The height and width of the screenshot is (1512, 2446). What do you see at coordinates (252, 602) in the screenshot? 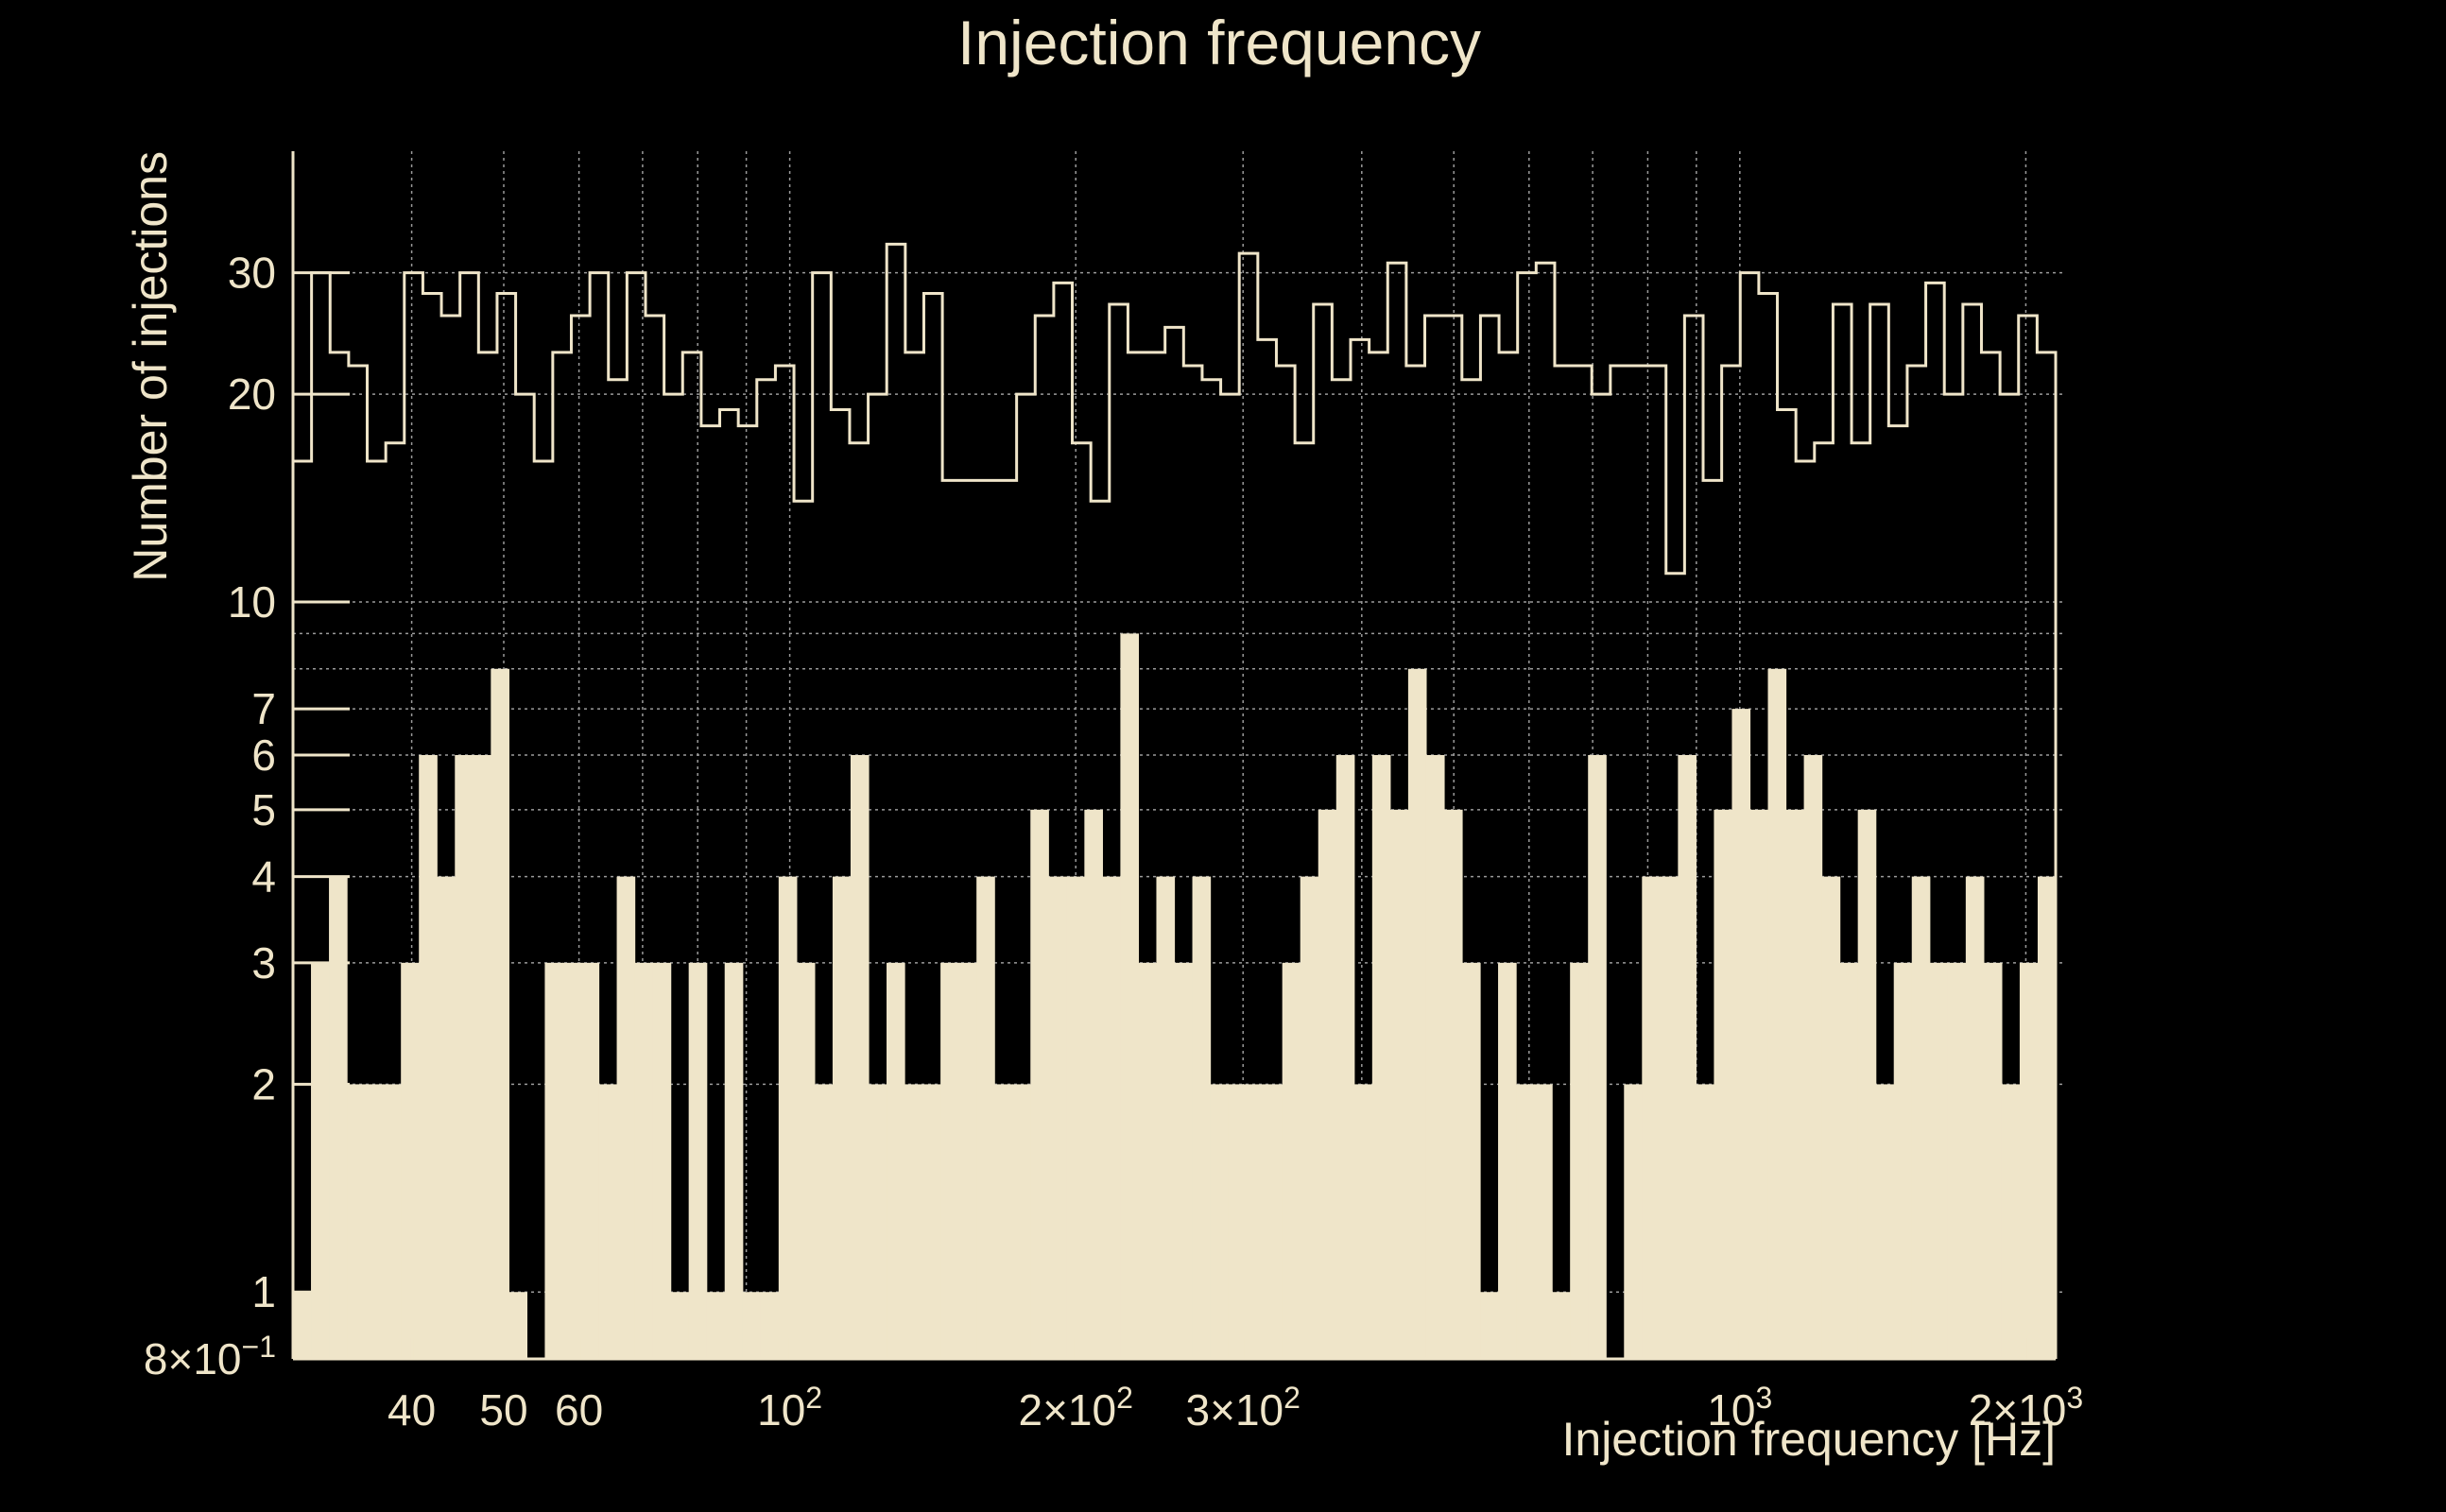
I see `y-tick-label: 10` at bounding box center [252, 602].